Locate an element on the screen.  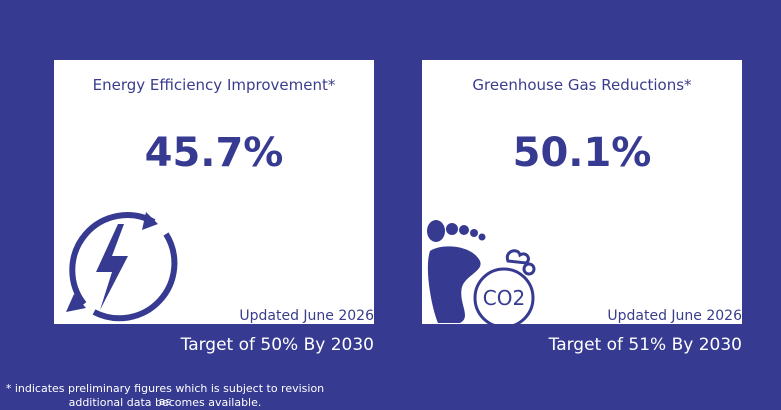
footprint-icon: CO2 is located at coordinates (481, 272).